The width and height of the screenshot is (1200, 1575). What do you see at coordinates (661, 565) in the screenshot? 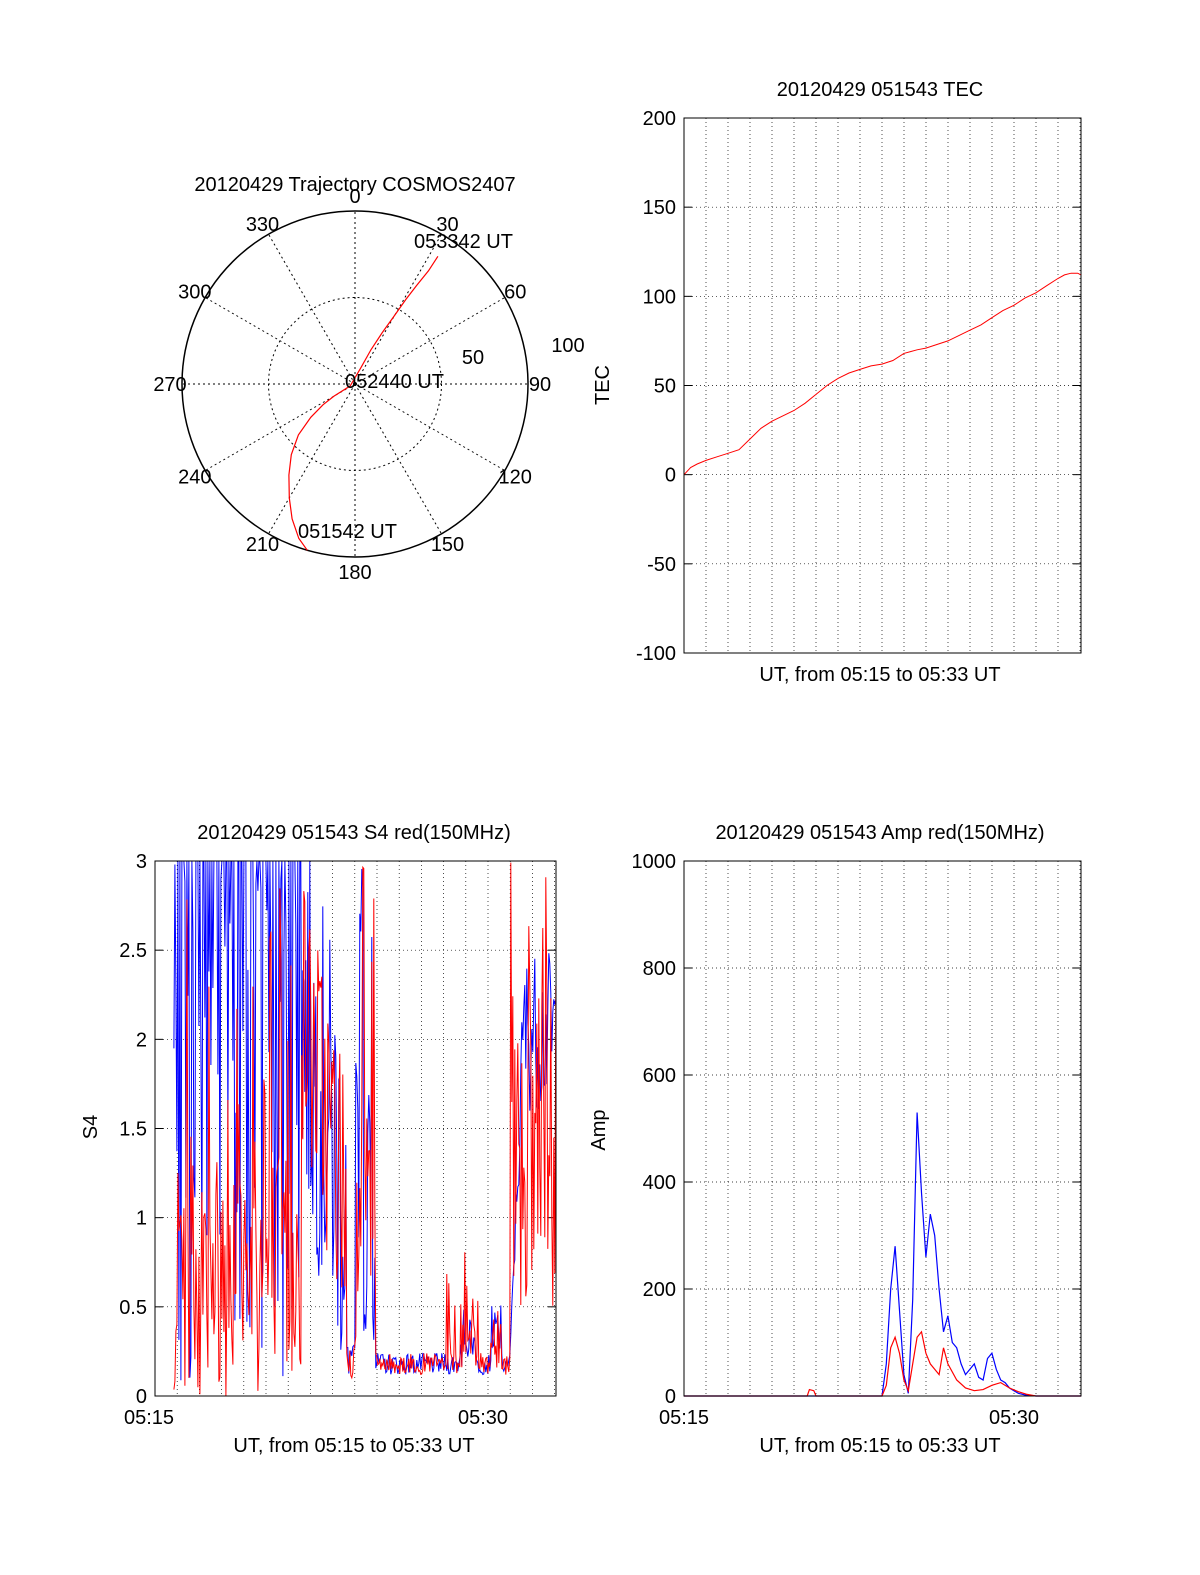
I see `tec-y-tick-label: -50` at bounding box center [661, 565].